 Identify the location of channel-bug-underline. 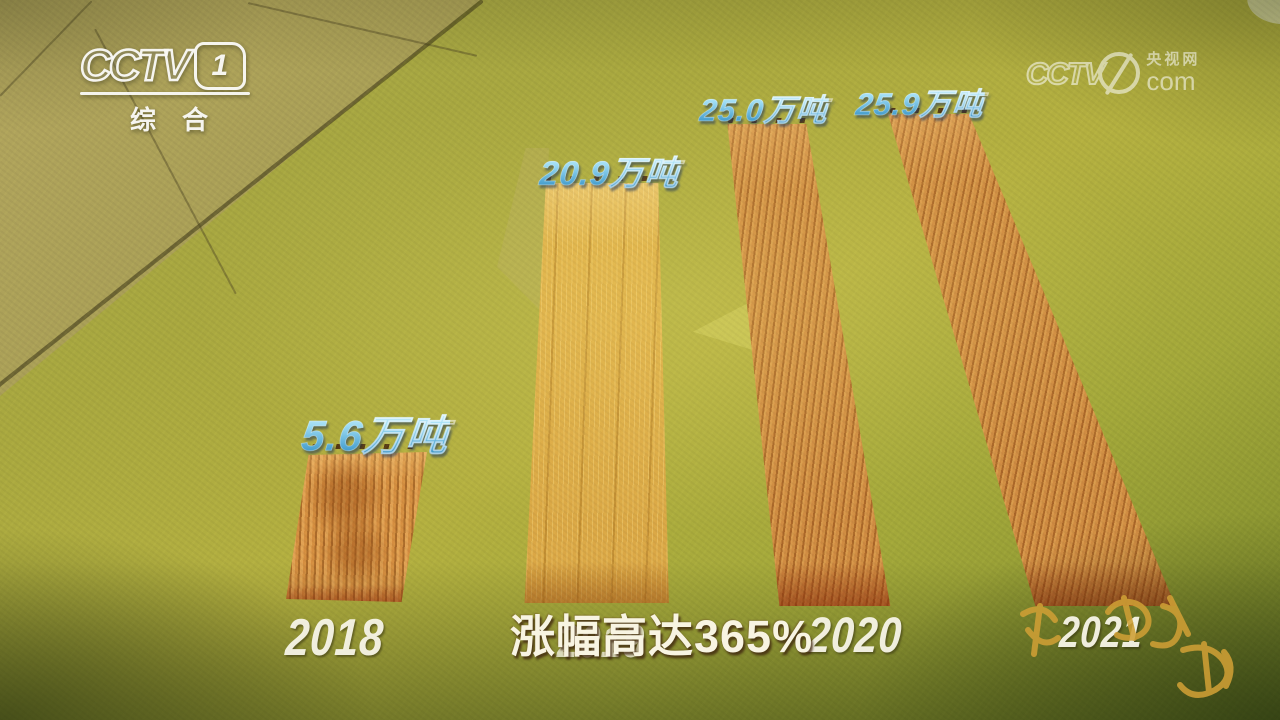
(165, 93).